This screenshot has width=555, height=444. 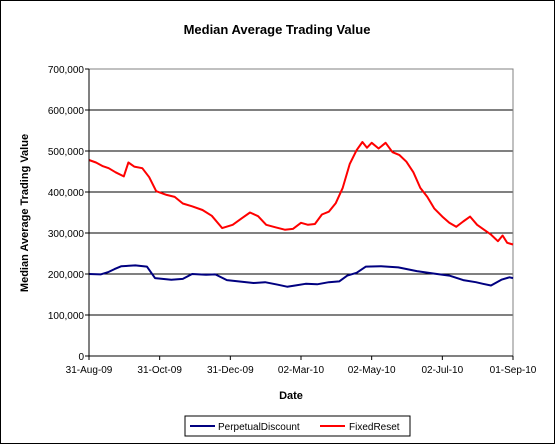 I want to click on x-tick-label-3: 02-Mar-10, so click(x=301, y=370).